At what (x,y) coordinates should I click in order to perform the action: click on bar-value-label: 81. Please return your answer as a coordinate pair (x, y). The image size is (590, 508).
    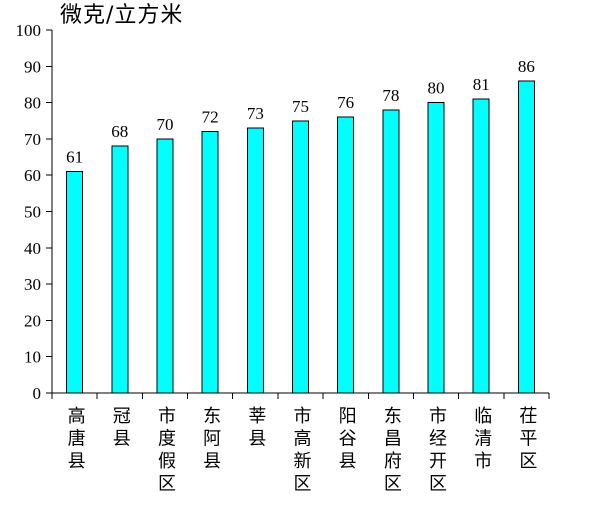
    Looking at the image, I should click on (481, 84).